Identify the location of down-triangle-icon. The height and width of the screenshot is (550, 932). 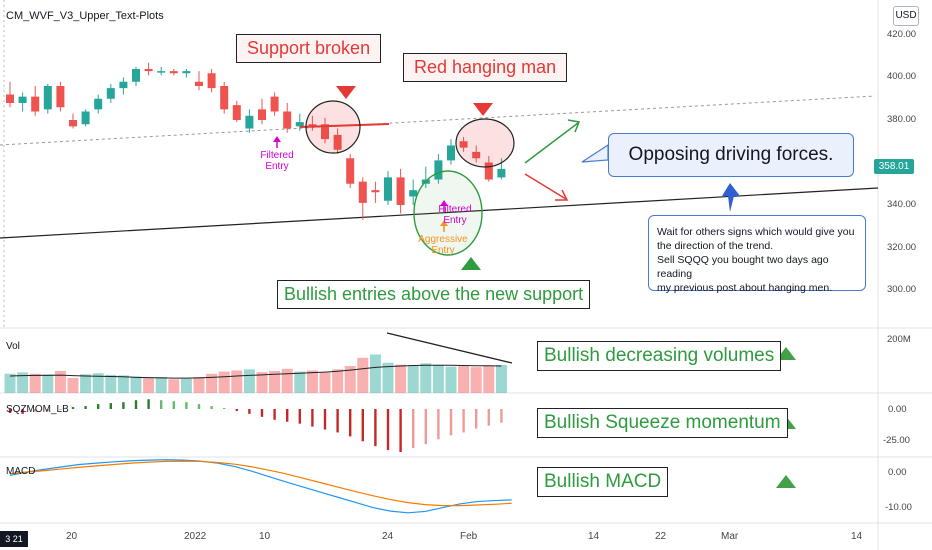
(346, 92).